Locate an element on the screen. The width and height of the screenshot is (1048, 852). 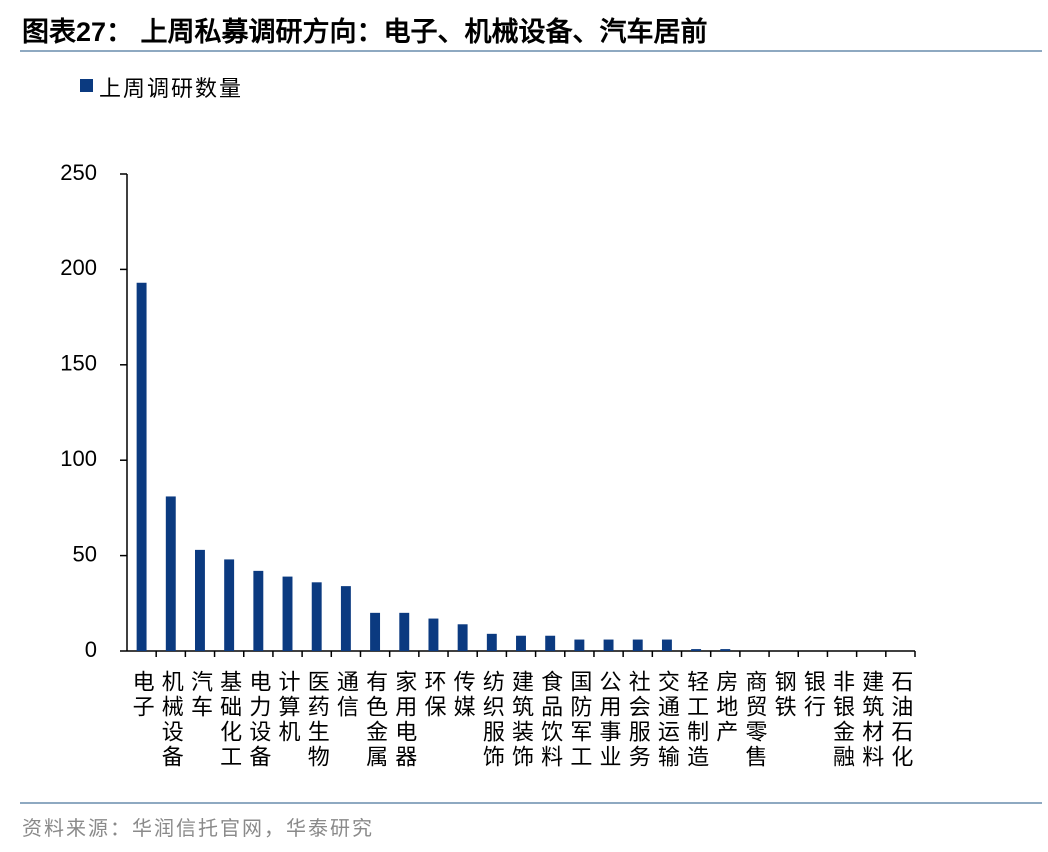
title-rule is located at coordinates (531, 51).